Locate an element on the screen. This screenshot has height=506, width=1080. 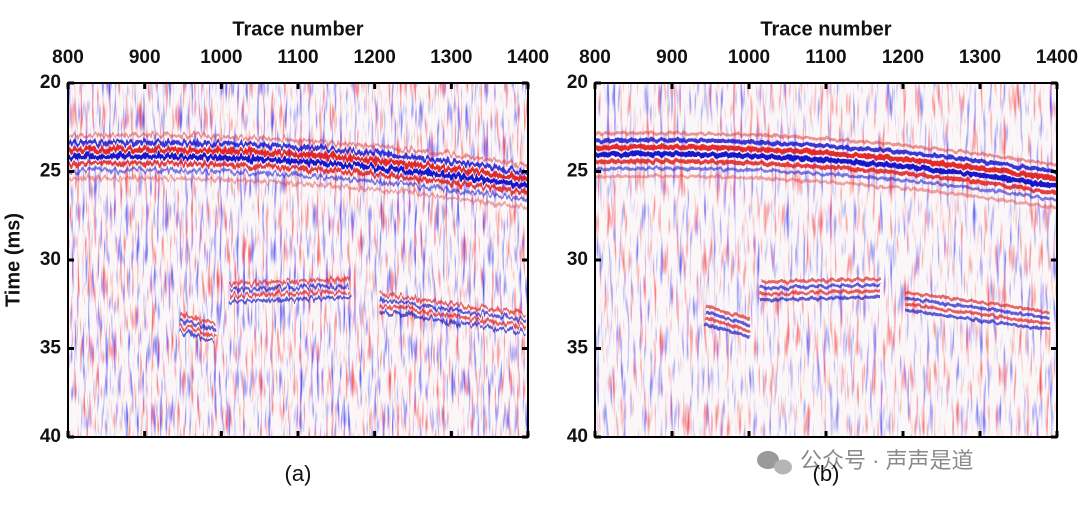
watermark-icon is located at coordinates (774, 463).